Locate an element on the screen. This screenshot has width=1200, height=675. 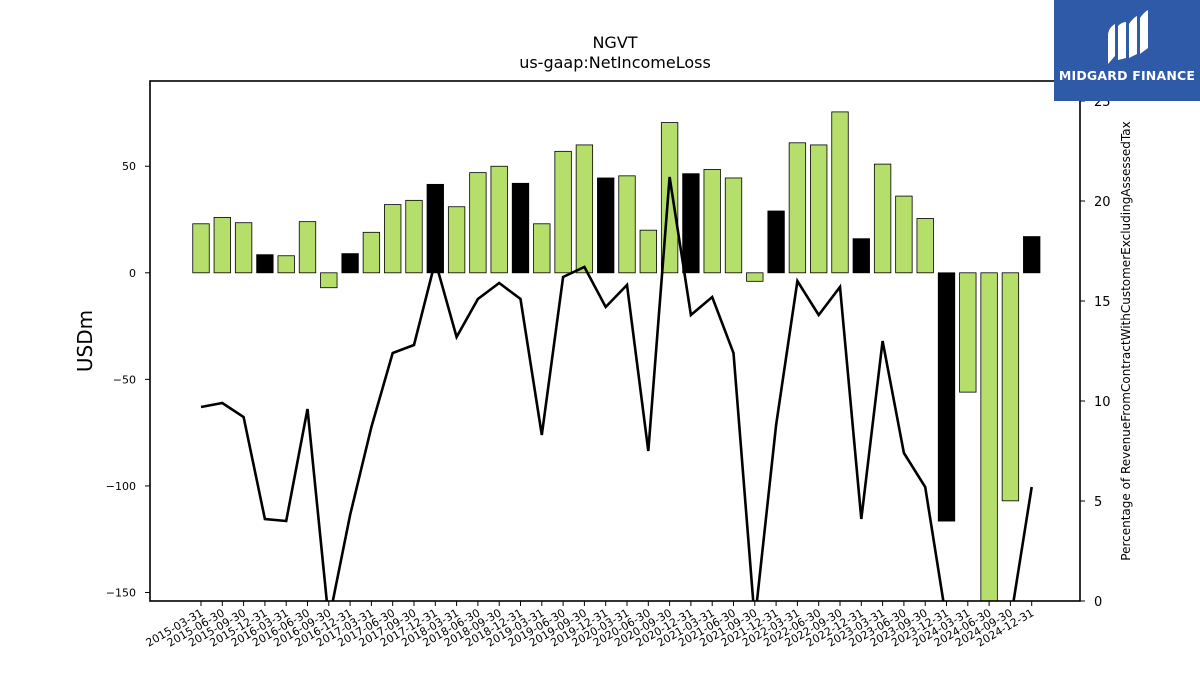
y-tick-label: 50 is located at coordinates (129, 166).